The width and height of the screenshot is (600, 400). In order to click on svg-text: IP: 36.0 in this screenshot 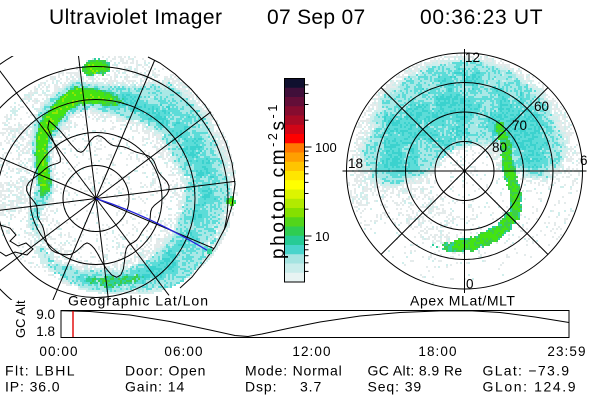, I will do `click(32, 387)`.